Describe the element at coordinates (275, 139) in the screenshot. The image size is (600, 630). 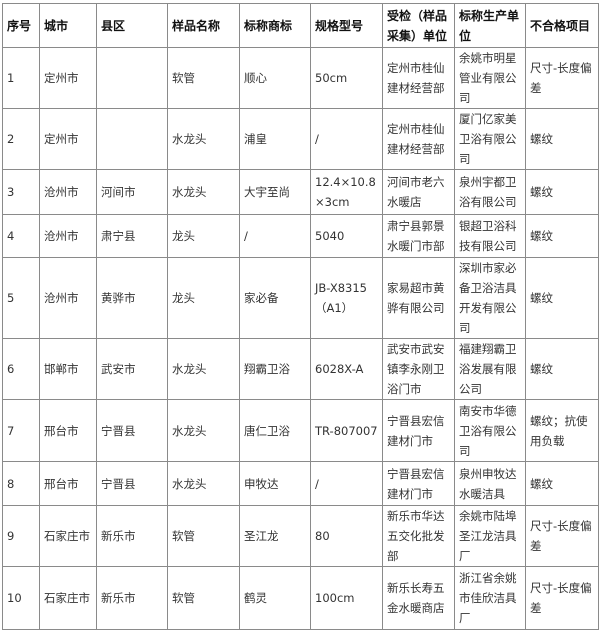
I see `cell-trademark: 浦皇` at that location.